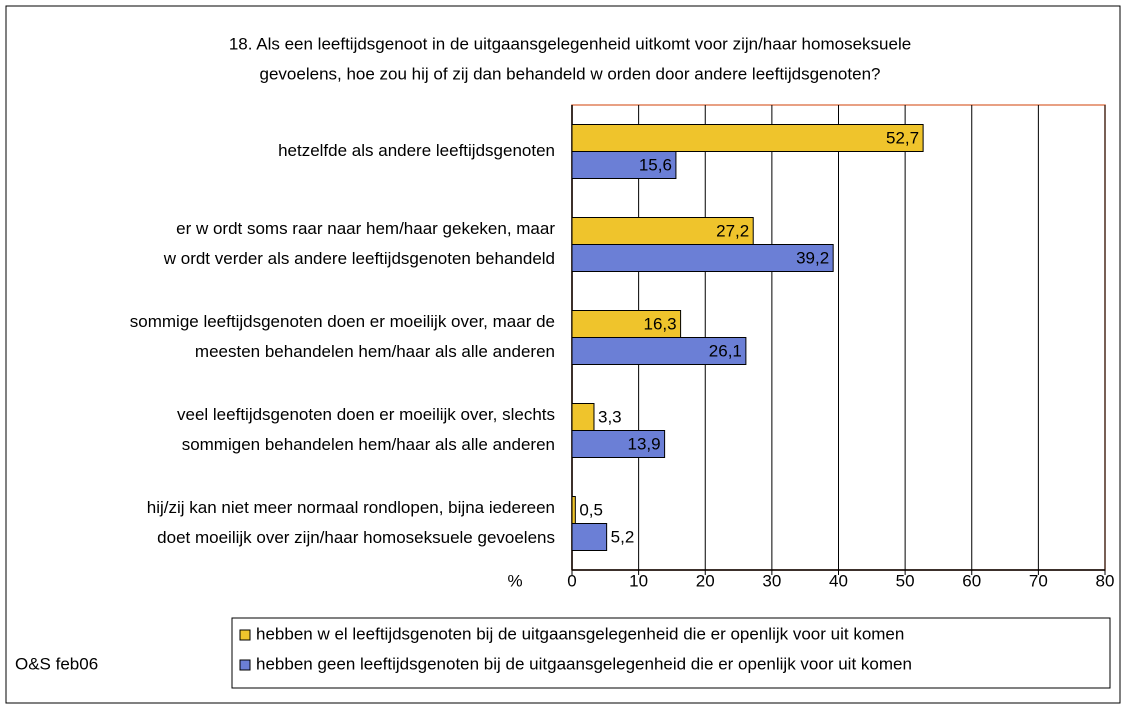 This screenshot has width=1127, height=709. What do you see at coordinates (655, 164) in the screenshot?
I see `data-label: 15,6` at bounding box center [655, 164].